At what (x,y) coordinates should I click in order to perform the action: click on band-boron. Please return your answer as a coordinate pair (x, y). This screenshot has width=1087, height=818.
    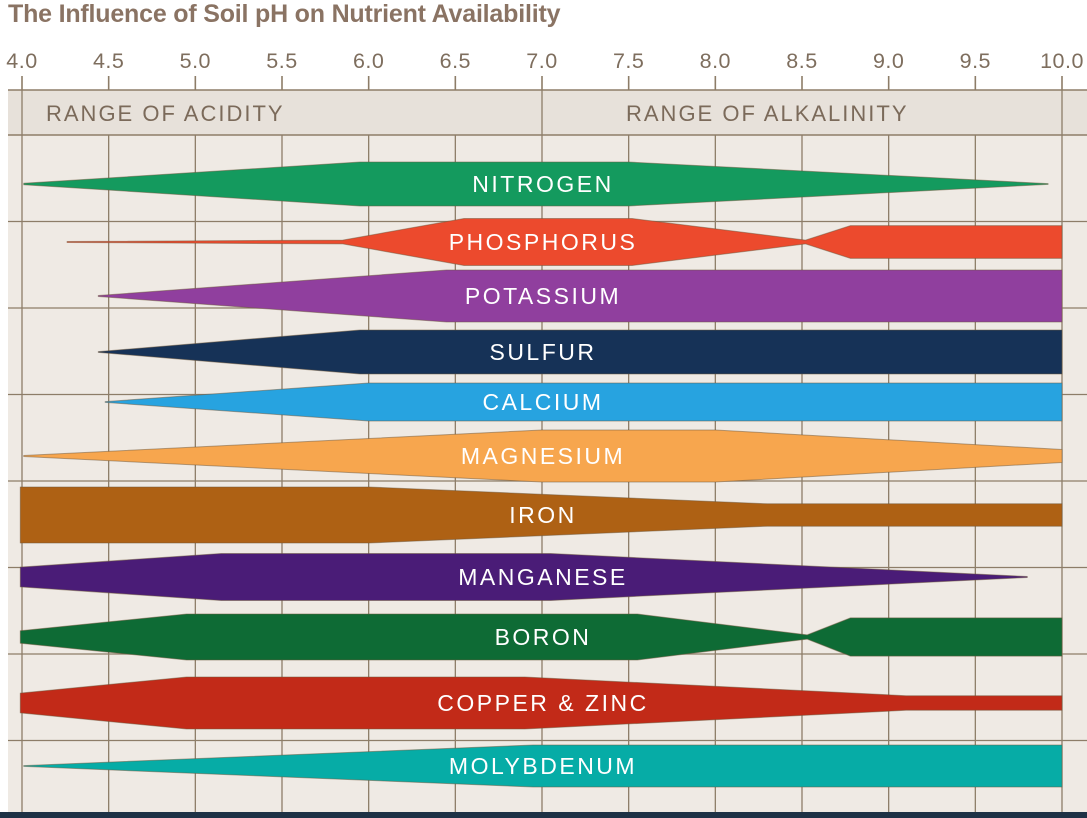
    Looking at the image, I should click on (541, 637).